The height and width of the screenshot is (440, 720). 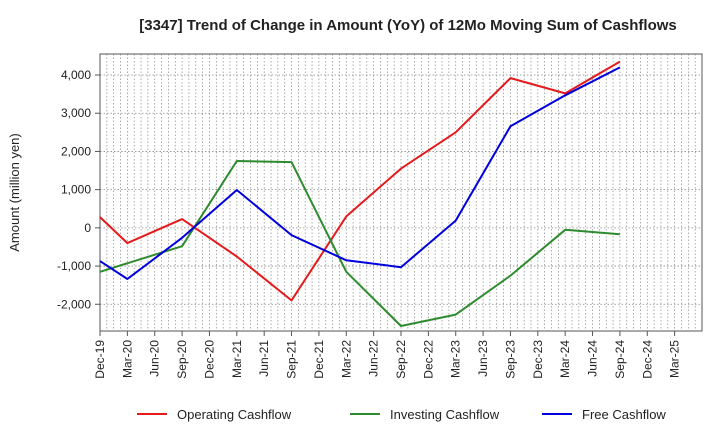 What do you see at coordinates (76, 75) in the screenshot?
I see `y-tick-label: 4,000` at bounding box center [76, 75].